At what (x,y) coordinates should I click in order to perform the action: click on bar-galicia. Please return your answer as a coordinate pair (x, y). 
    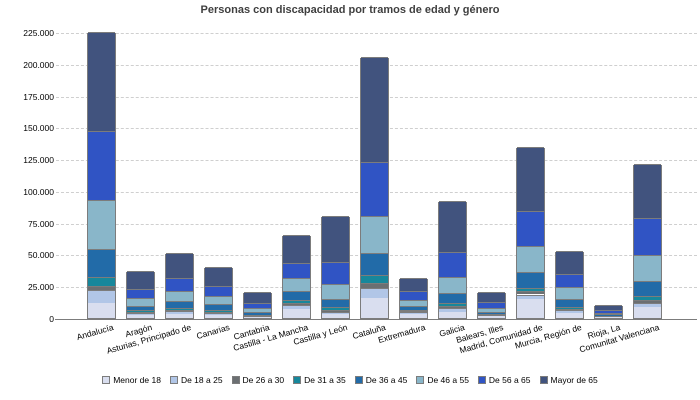
    Looking at the image, I should click on (452, 260).